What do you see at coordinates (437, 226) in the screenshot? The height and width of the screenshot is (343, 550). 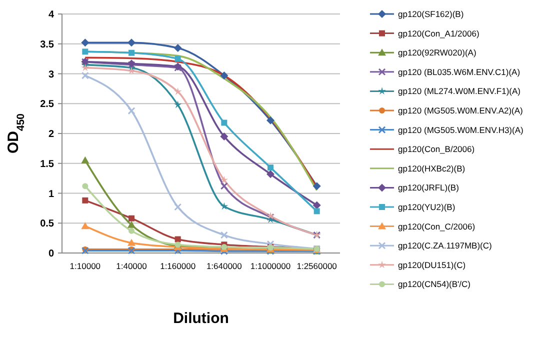 I see `legend-label: gp120(Con_C/2006)` at bounding box center [437, 226].